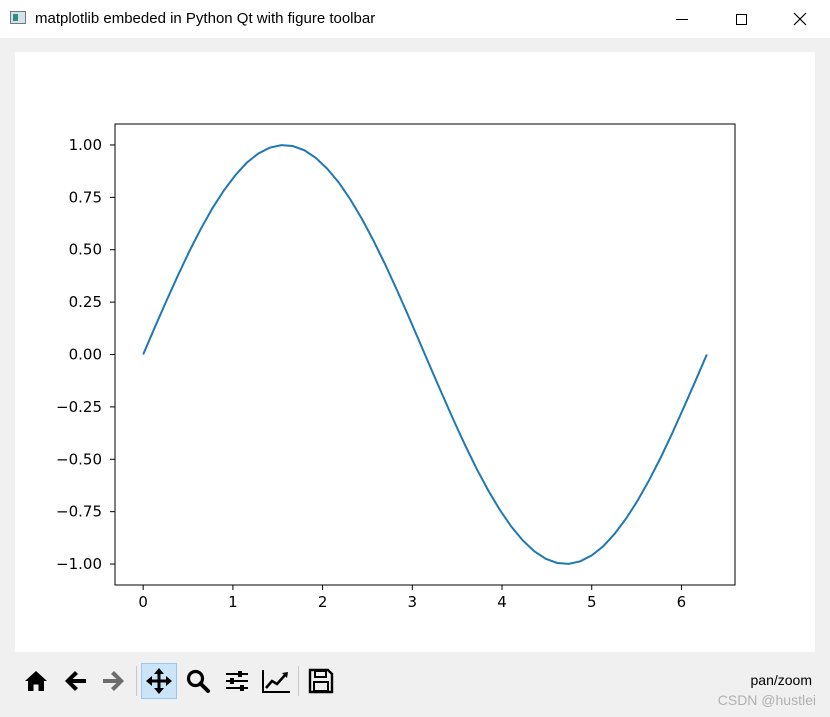 This screenshot has width=830, height=717. I want to click on close-icon, so click(800, 19).